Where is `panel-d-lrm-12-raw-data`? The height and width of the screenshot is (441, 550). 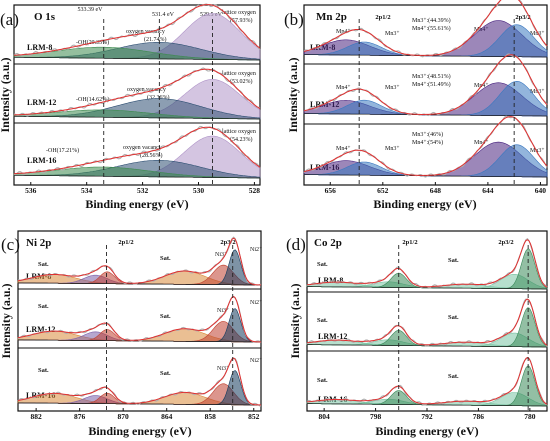 panel-d-lrm-12-raw-data is located at coordinates (427, 322).